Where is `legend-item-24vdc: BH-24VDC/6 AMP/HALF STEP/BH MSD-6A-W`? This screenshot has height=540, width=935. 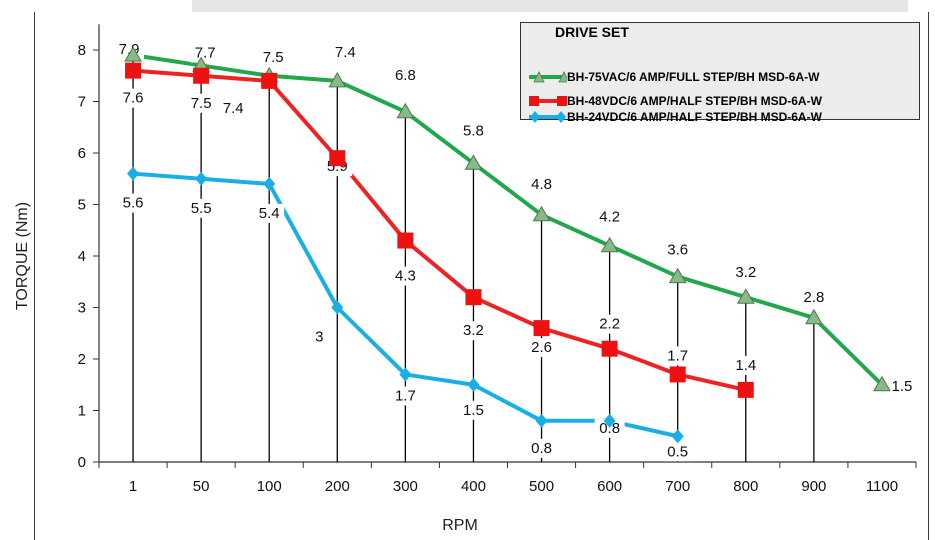
legend-item-24vdc: BH-24VDC/6 AMP/HALF STEP/BH MSD-6A-W is located at coordinates (674, 117).